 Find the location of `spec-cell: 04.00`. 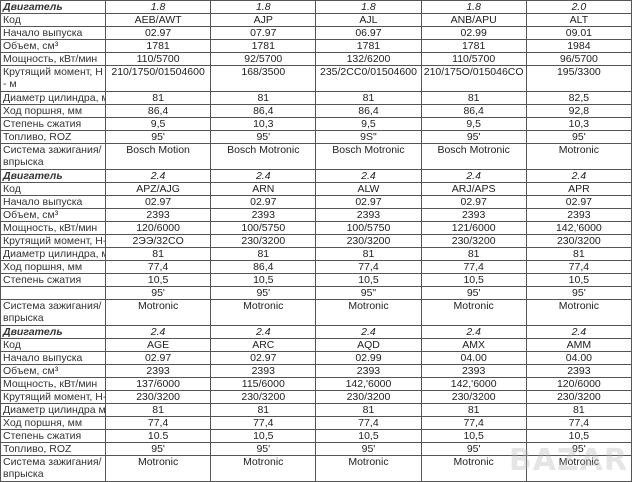

spec-cell: 04.00 is located at coordinates (578, 358).